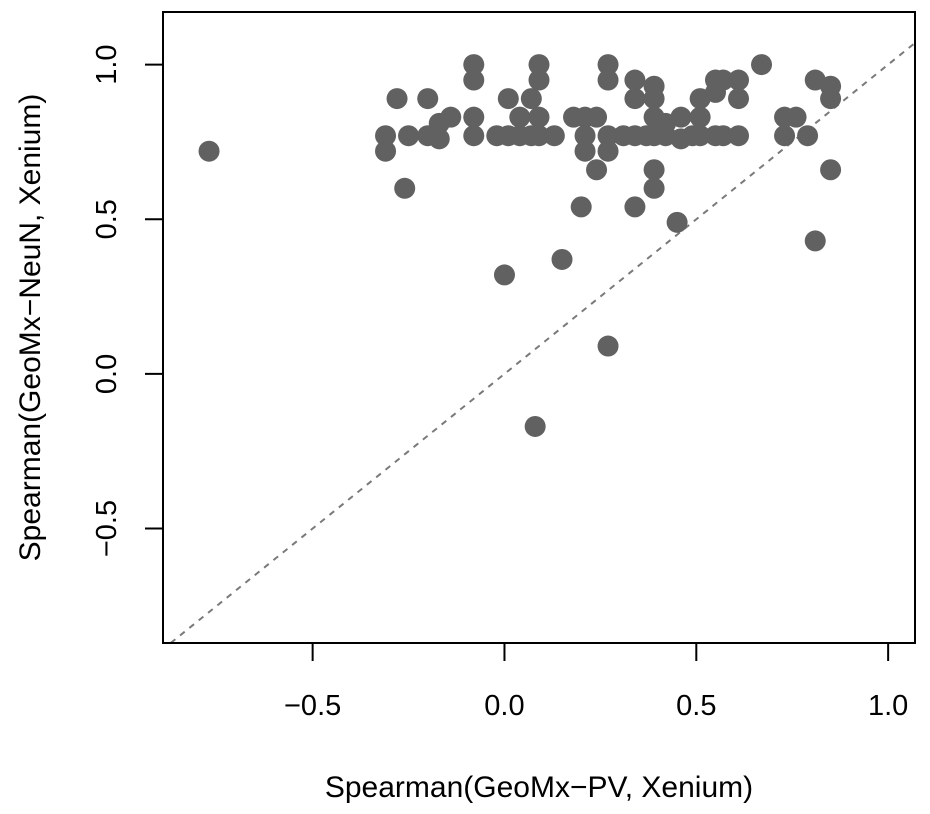  What do you see at coordinates (127, 300) in the screenshot?
I see `y-axis: −0.5 0.0 0.5 1.0` at bounding box center [127, 300].